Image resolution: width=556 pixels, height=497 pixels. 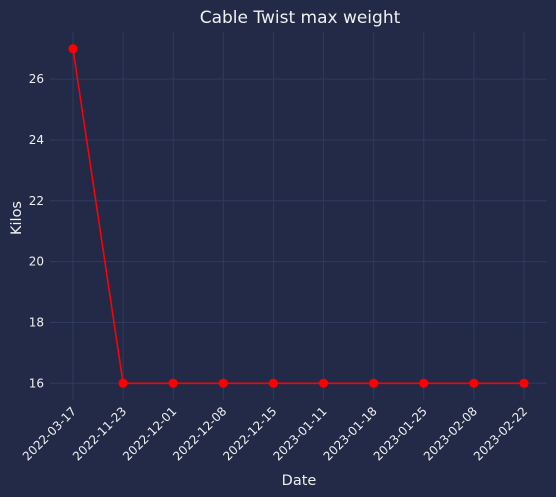 What do you see at coordinates (500, 433) in the screenshot?
I see `x-tick-label: 2023-02-22` at bounding box center [500, 433].